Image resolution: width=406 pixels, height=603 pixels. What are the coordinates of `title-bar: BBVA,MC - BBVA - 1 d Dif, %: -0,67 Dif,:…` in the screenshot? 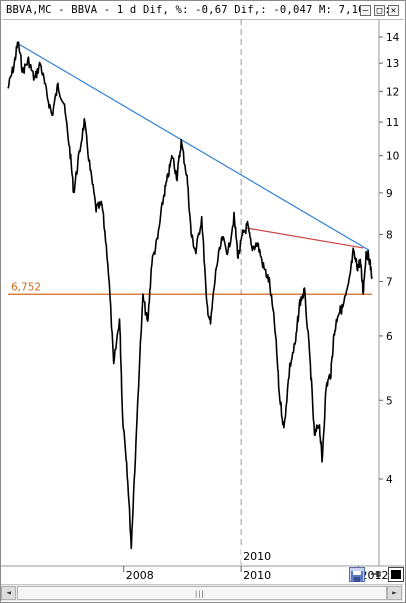 It's located at (203, 11).